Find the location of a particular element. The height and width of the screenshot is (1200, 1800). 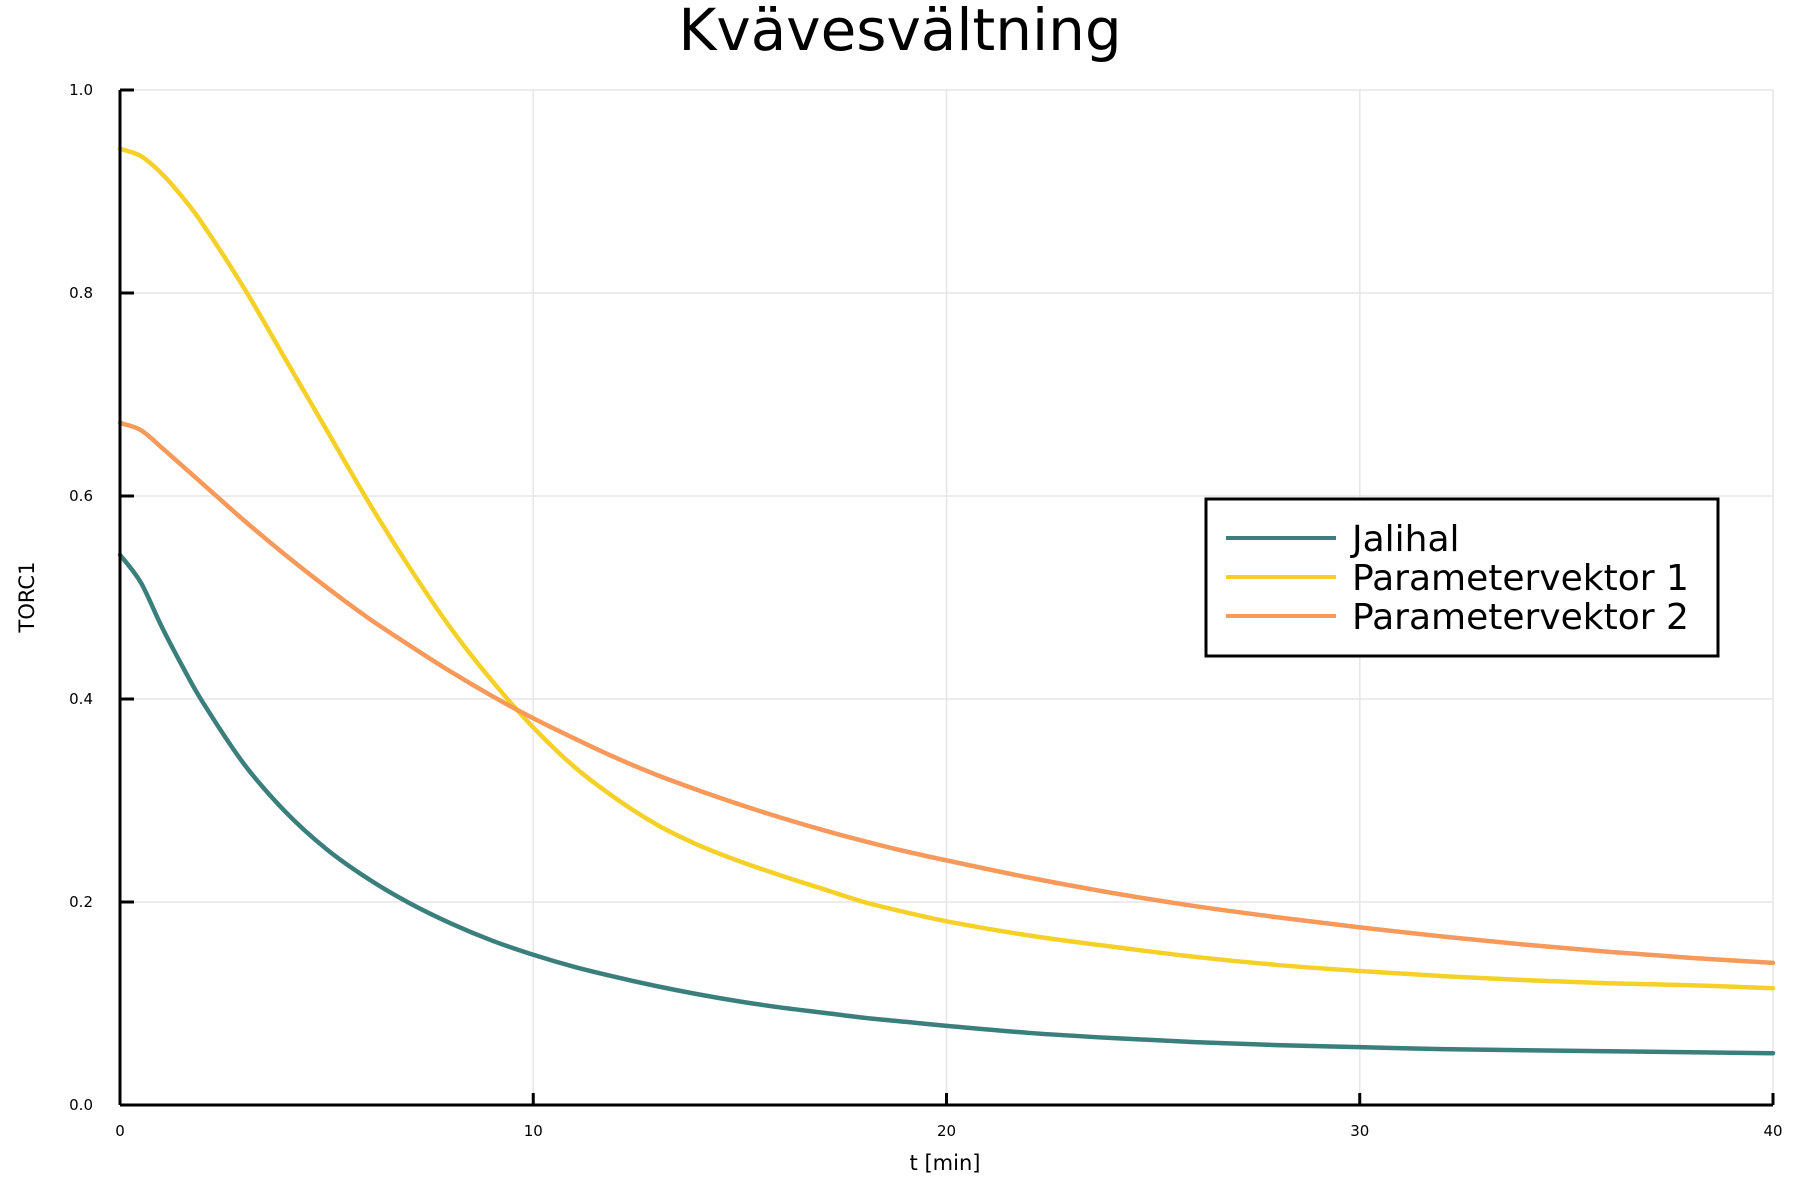

x-tick-label: 0 is located at coordinates (120, 1131).